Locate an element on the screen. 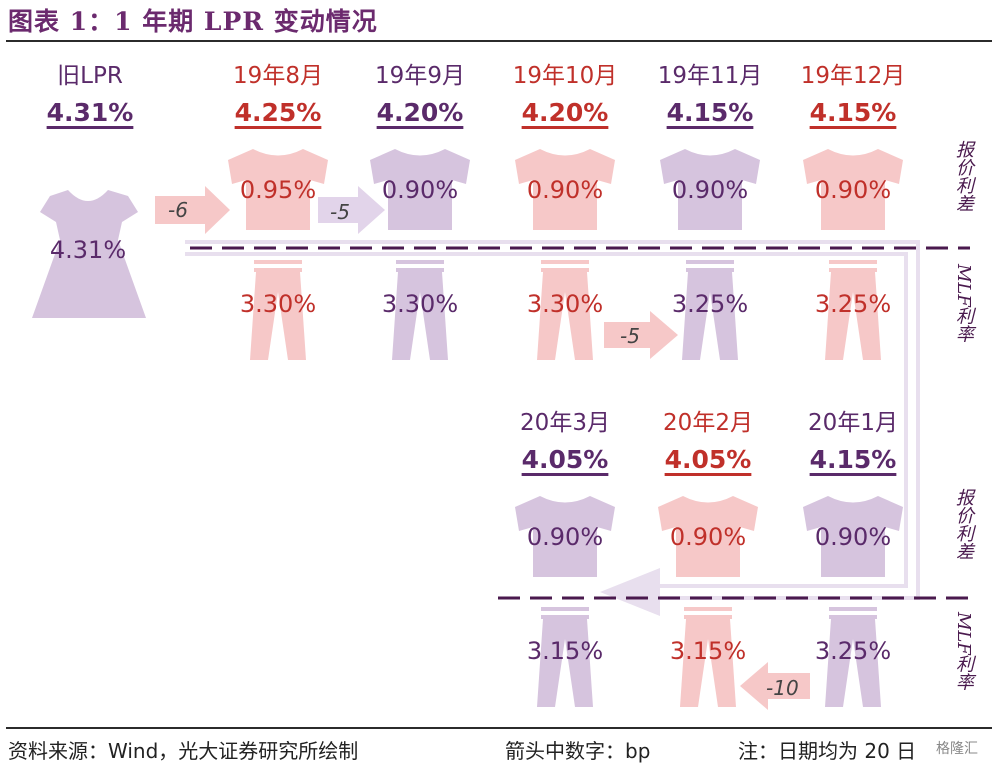 This screenshot has width=999, height=764. col-3-spread-value: 0.90% is located at coordinates (710, 190).